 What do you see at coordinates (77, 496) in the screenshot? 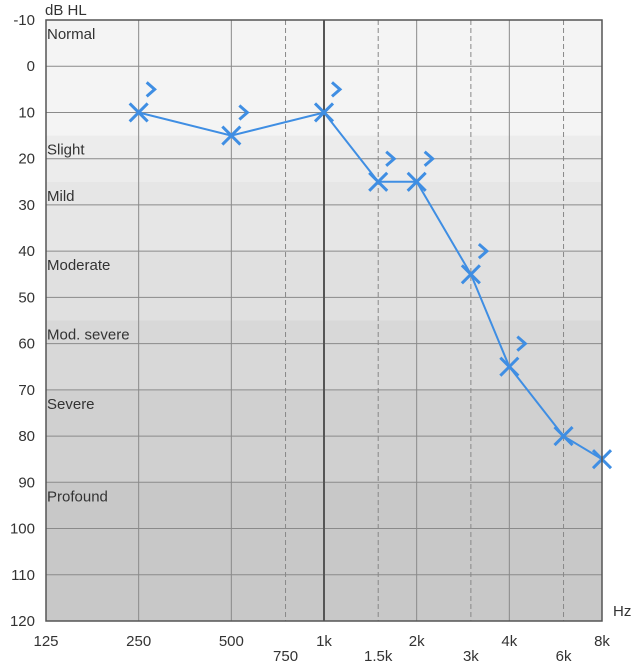
I see `band-label: Profound` at bounding box center [77, 496].